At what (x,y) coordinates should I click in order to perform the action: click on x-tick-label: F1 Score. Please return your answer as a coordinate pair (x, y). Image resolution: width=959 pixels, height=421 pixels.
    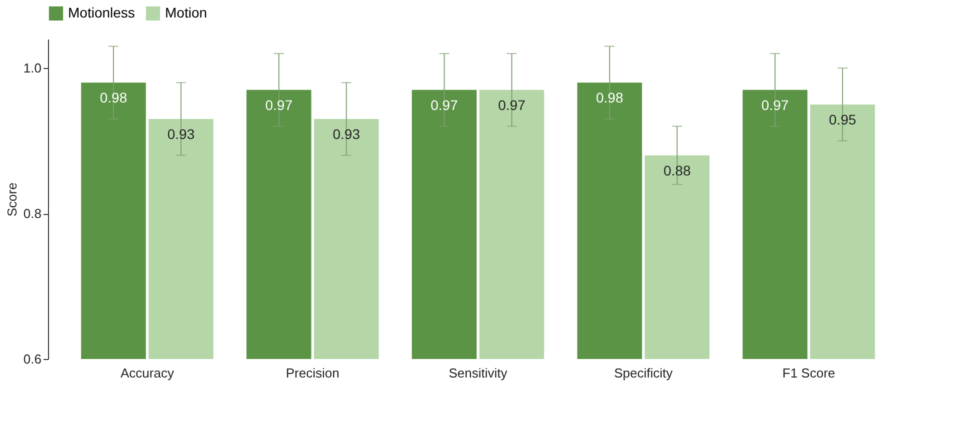
    Looking at the image, I should click on (809, 373).